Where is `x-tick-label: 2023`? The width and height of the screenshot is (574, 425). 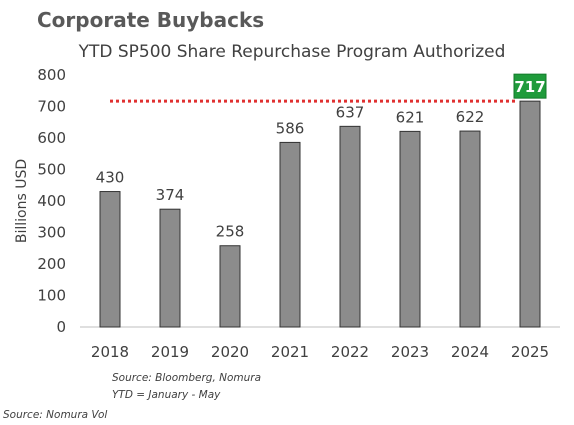 x-tick-label: 2023 is located at coordinates (410, 352).